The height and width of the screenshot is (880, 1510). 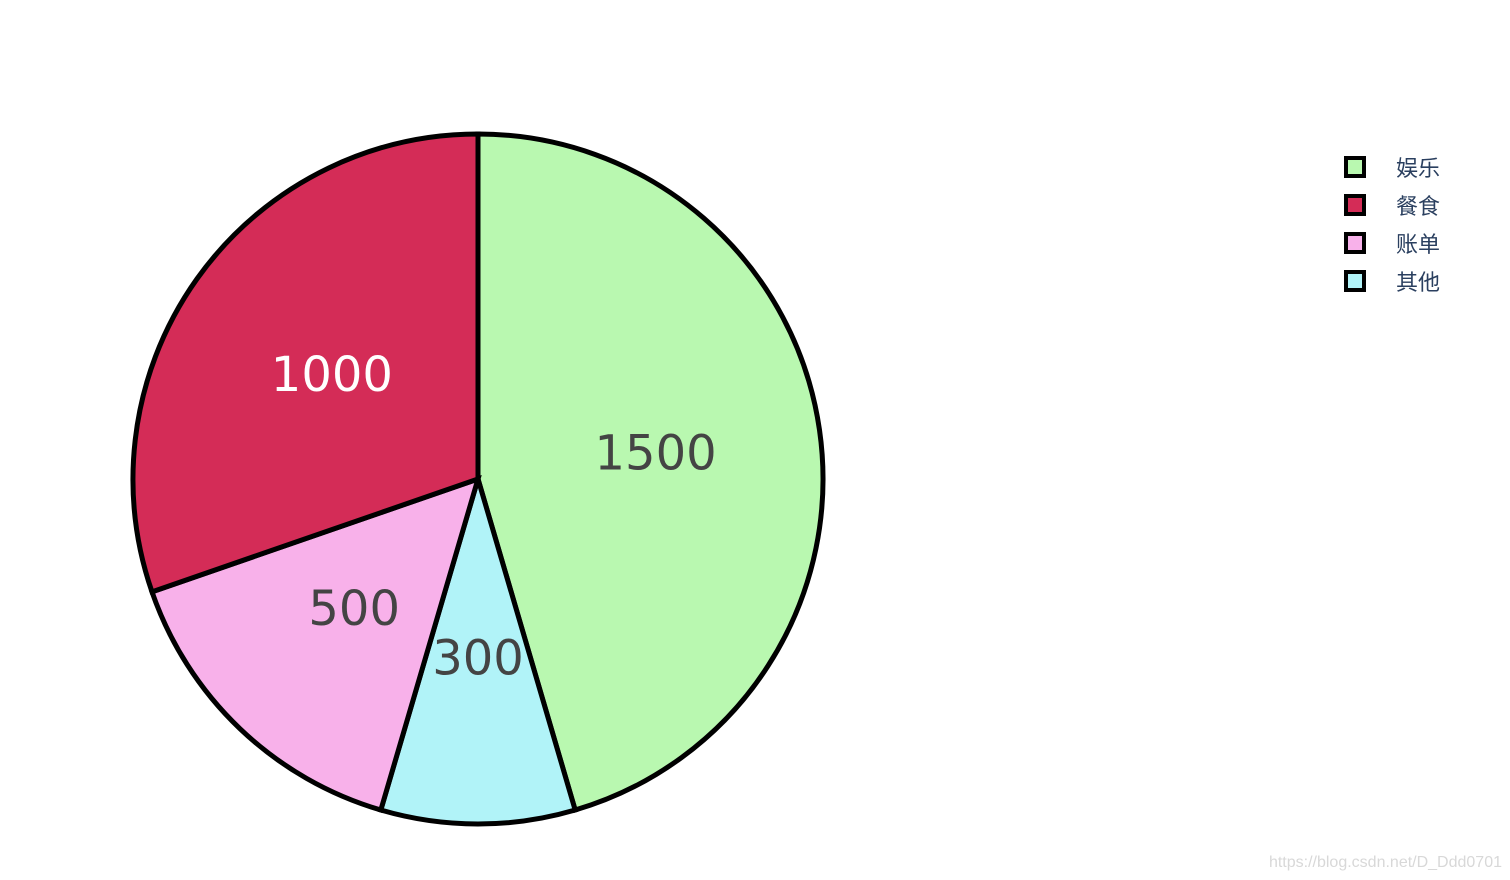 What do you see at coordinates (1418, 207) in the screenshot?
I see `legend-label: 餐食` at bounding box center [1418, 207].